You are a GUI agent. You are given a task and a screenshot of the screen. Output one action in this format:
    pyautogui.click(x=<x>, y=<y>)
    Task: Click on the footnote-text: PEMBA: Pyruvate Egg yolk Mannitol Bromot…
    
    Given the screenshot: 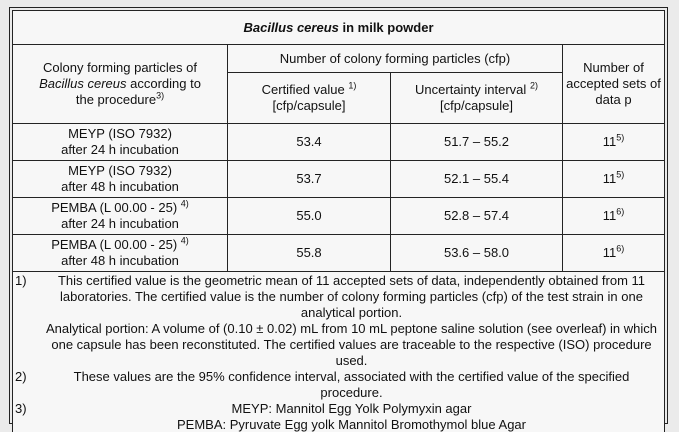 What is the action you would take?
    pyautogui.click(x=351, y=424)
    